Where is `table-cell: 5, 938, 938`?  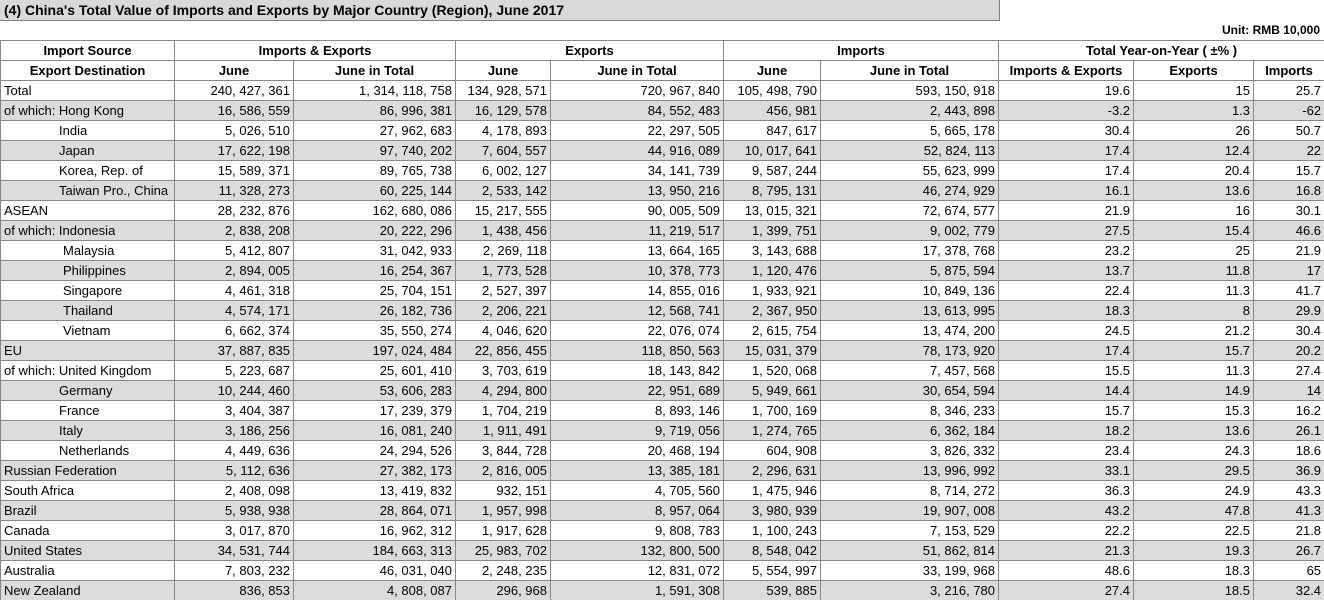
table-cell: 5, 938, 938 is located at coordinates (234, 510).